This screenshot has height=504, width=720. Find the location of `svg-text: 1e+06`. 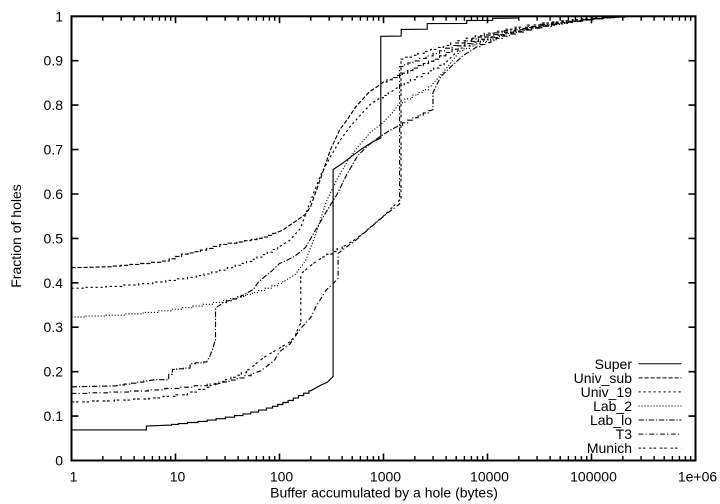

svg-text: 1e+06 is located at coordinates (698, 476).